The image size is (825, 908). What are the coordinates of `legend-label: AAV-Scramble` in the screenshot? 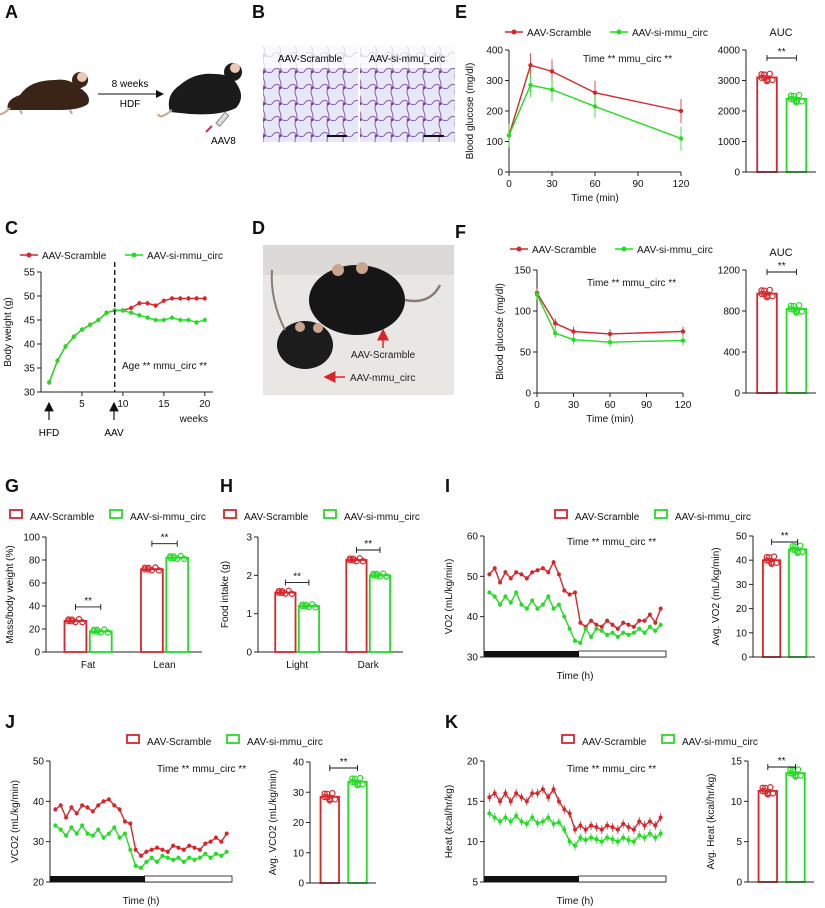 It's located at (564, 250).